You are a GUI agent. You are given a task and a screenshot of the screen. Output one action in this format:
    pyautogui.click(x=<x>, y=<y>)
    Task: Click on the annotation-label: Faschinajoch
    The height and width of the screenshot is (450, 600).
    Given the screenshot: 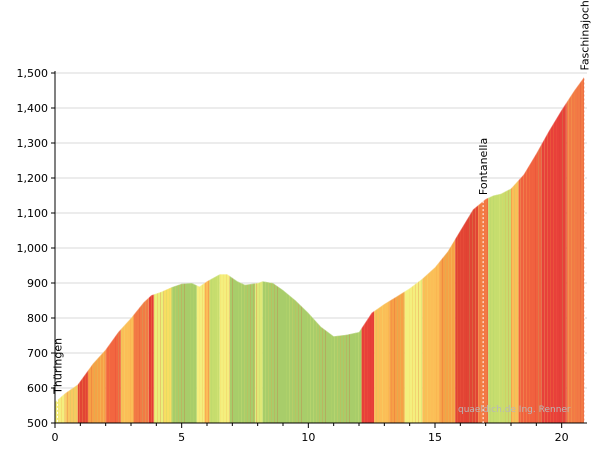 What is the action you would take?
    pyautogui.click(x=584, y=35)
    